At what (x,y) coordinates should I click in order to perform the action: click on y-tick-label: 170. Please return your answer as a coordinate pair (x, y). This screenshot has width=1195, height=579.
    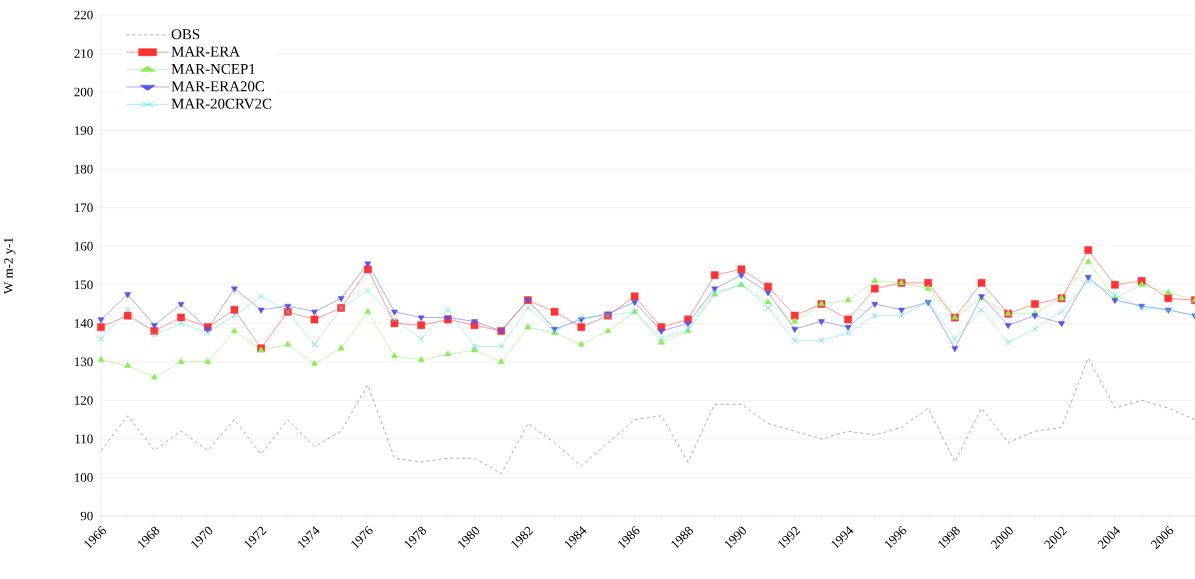
    Looking at the image, I should click on (83, 208).